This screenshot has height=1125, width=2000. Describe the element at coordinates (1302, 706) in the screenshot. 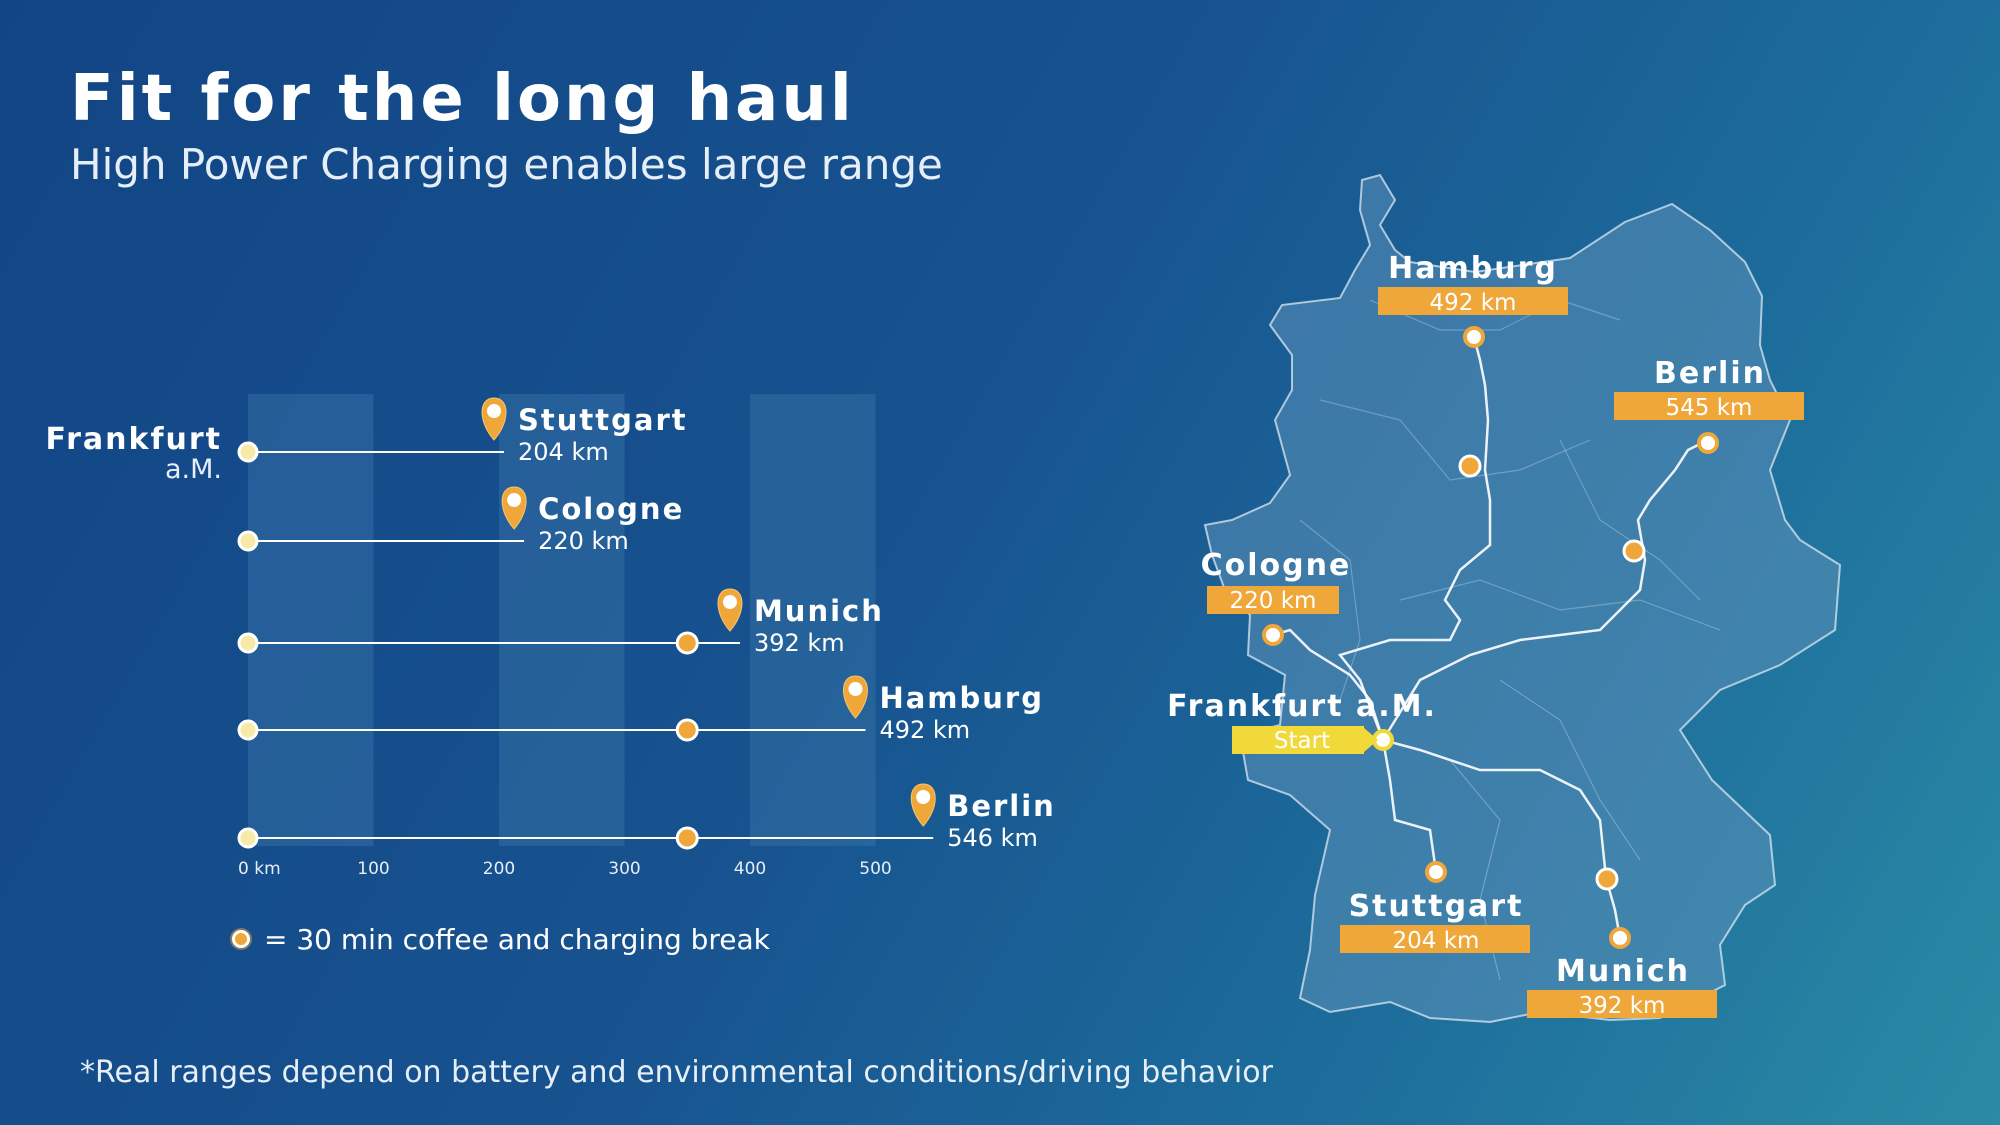

I see `map-city-frankfurt: Frankfurt a.M.` at that location.